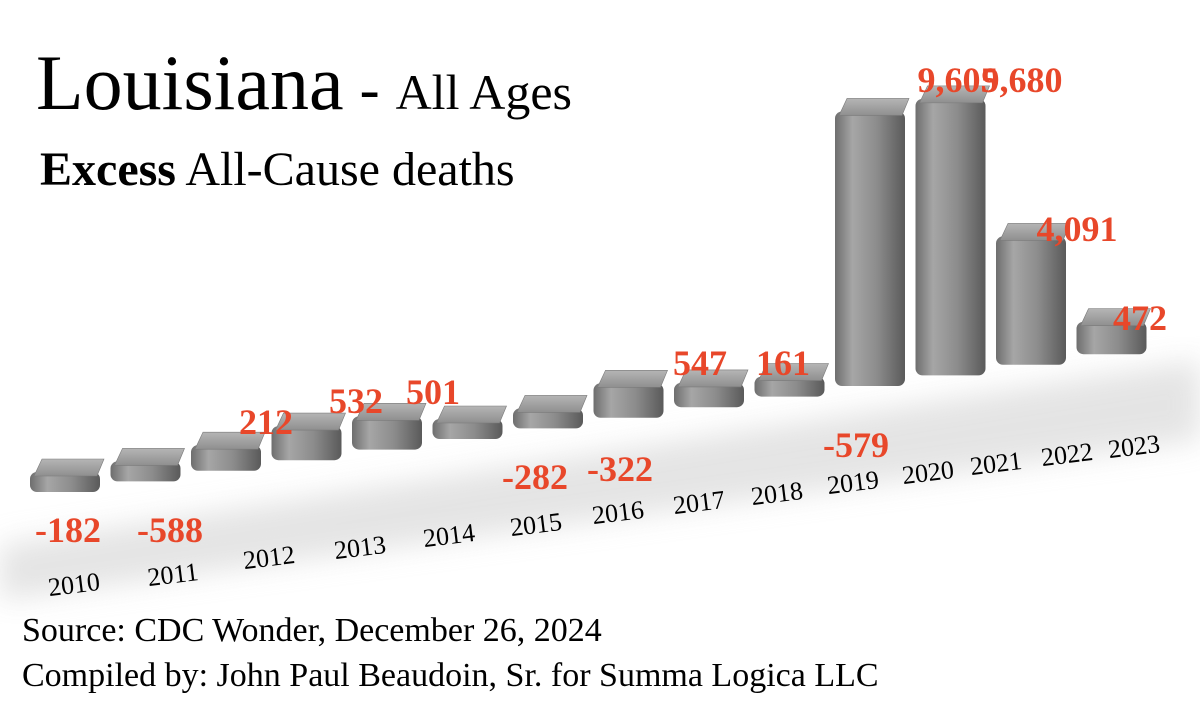 The height and width of the screenshot is (723, 1200). I want to click on data-label-2019: -579, so click(856, 445).